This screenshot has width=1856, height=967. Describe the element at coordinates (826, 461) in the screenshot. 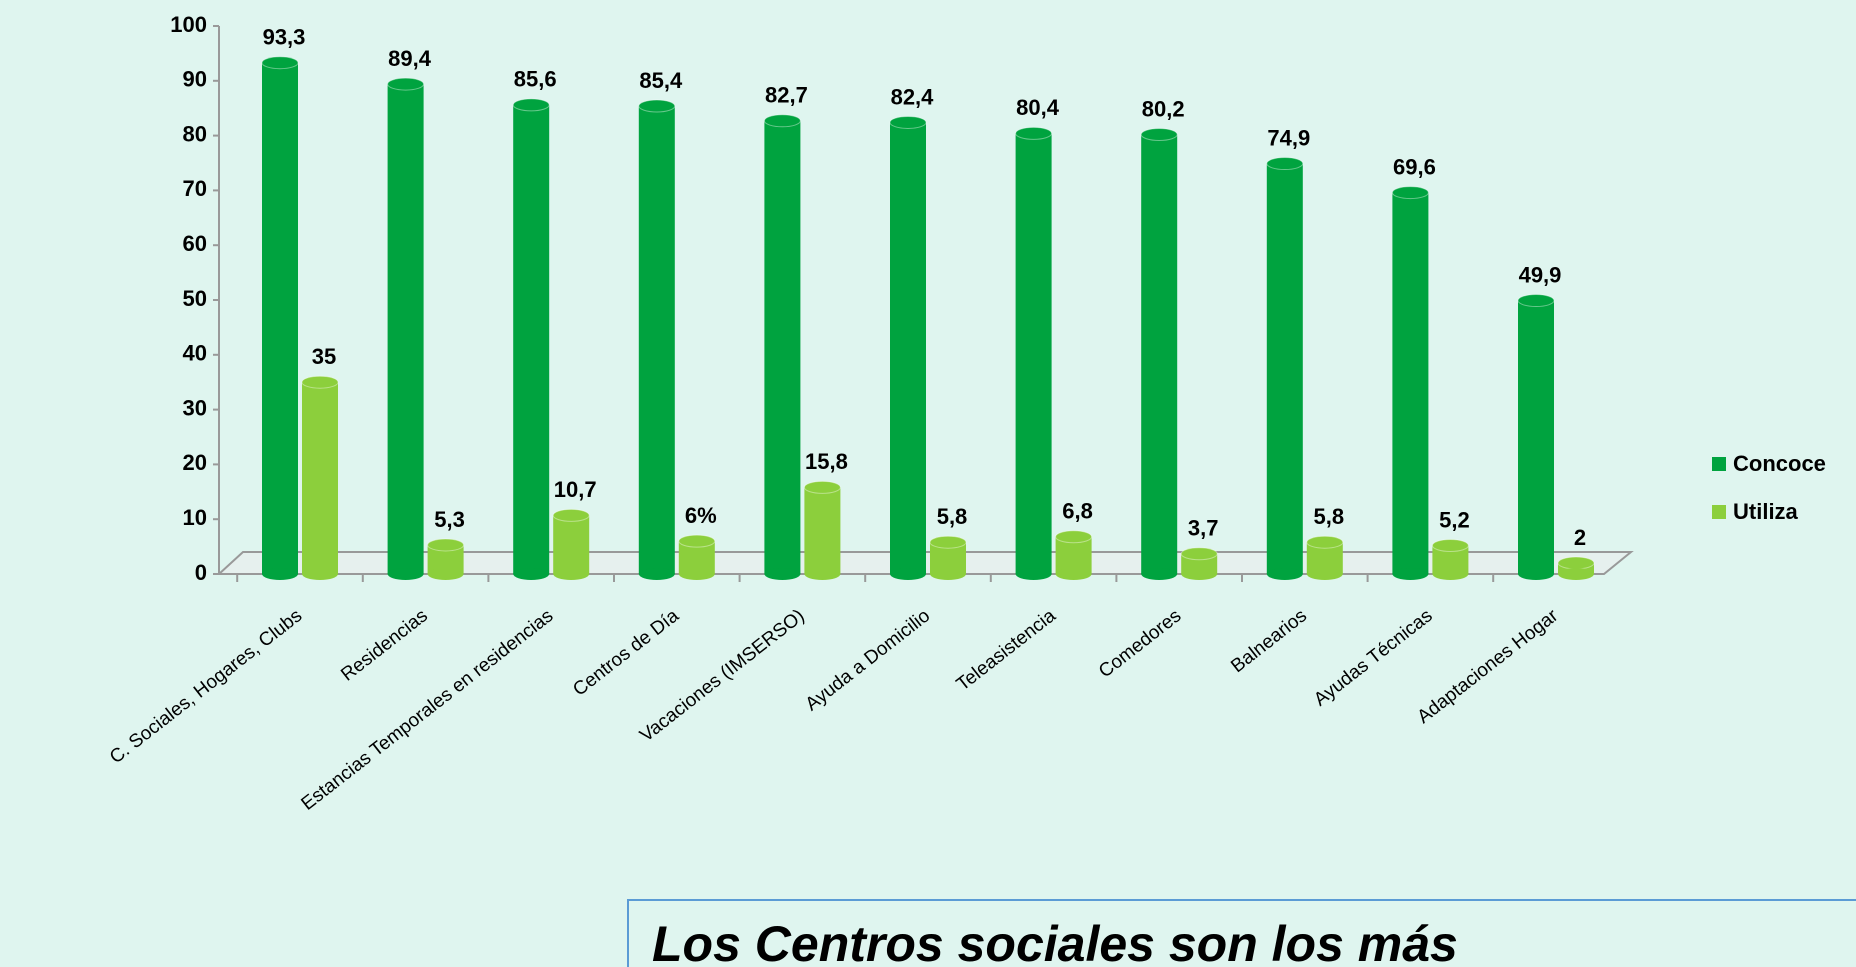

I see `value-label: 15,8` at that location.